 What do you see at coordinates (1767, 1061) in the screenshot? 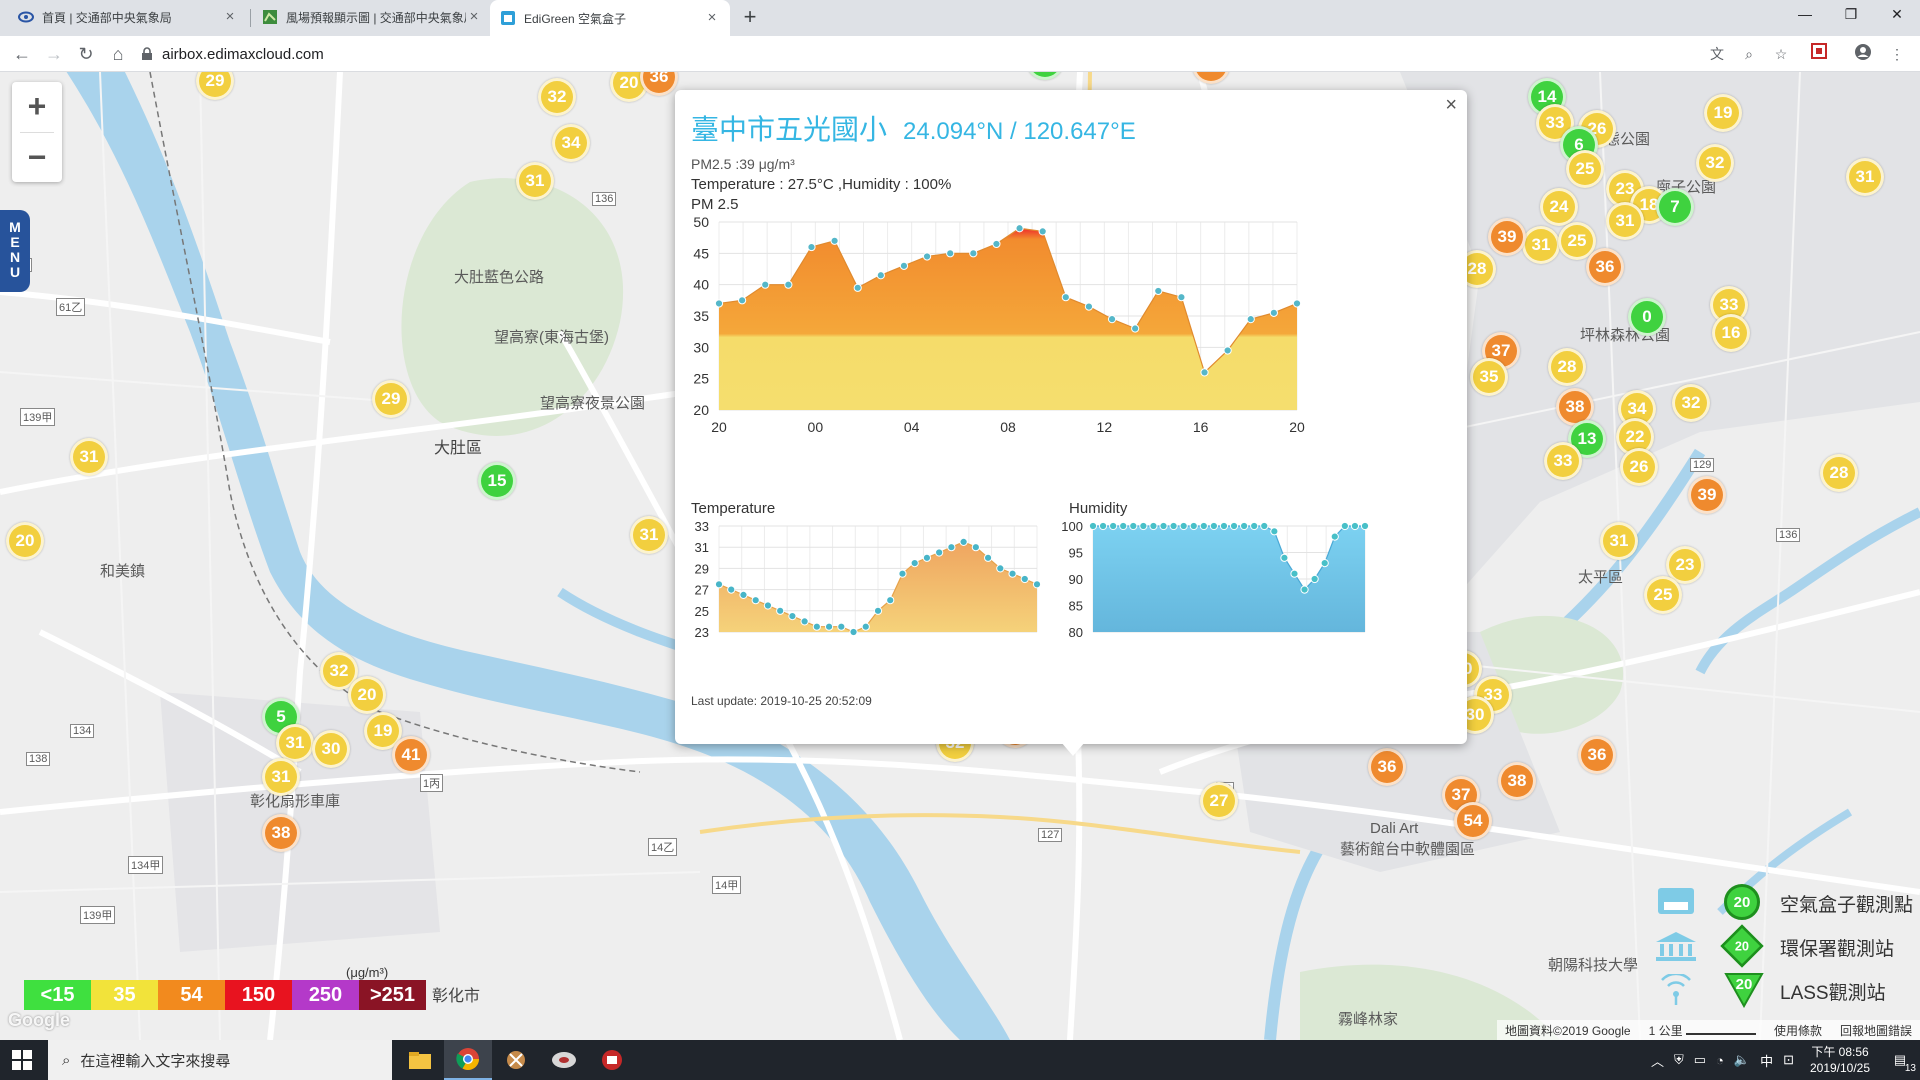
I see `ime-indicator: 中` at bounding box center [1767, 1061].